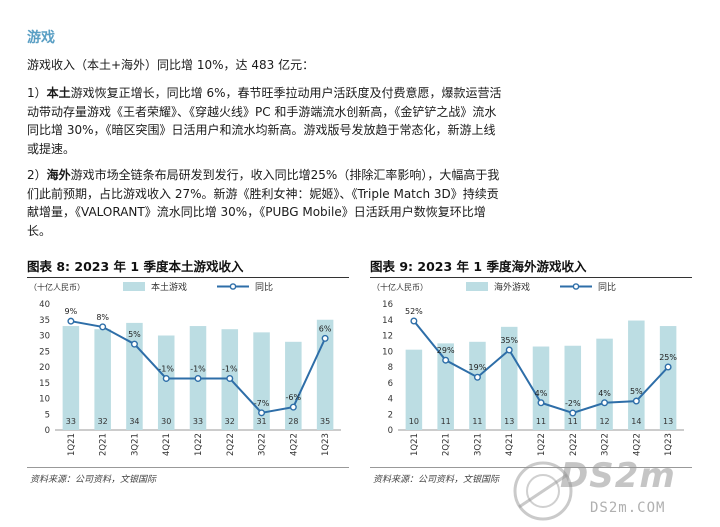 The height and width of the screenshot is (527, 720). I want to click on domestic-x-tick-label: 1Q21, so click(72, 444).